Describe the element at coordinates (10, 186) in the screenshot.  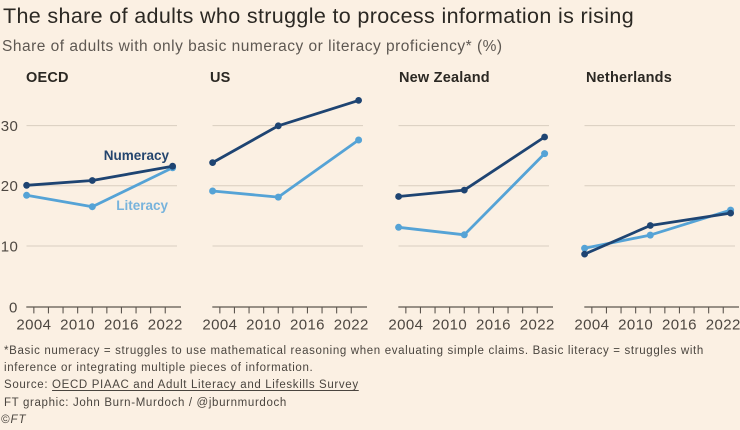
I see `svg-text: 20` at that location.